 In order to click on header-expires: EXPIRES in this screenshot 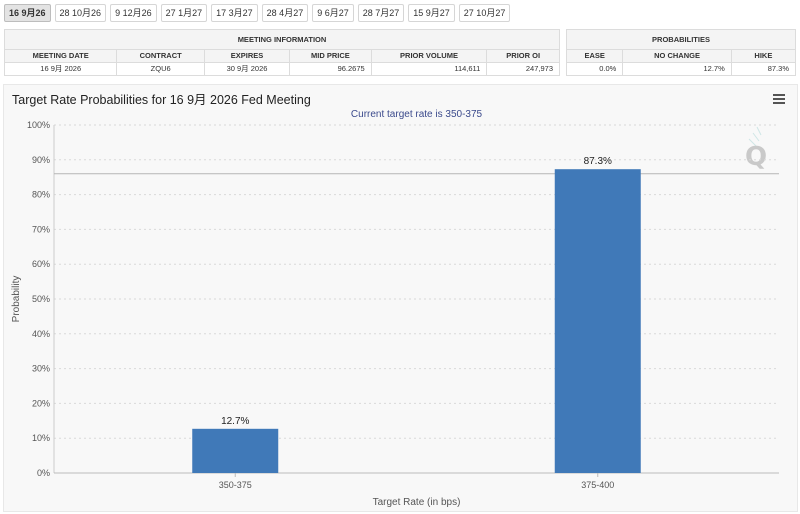, I will do `click(247, 56)`.